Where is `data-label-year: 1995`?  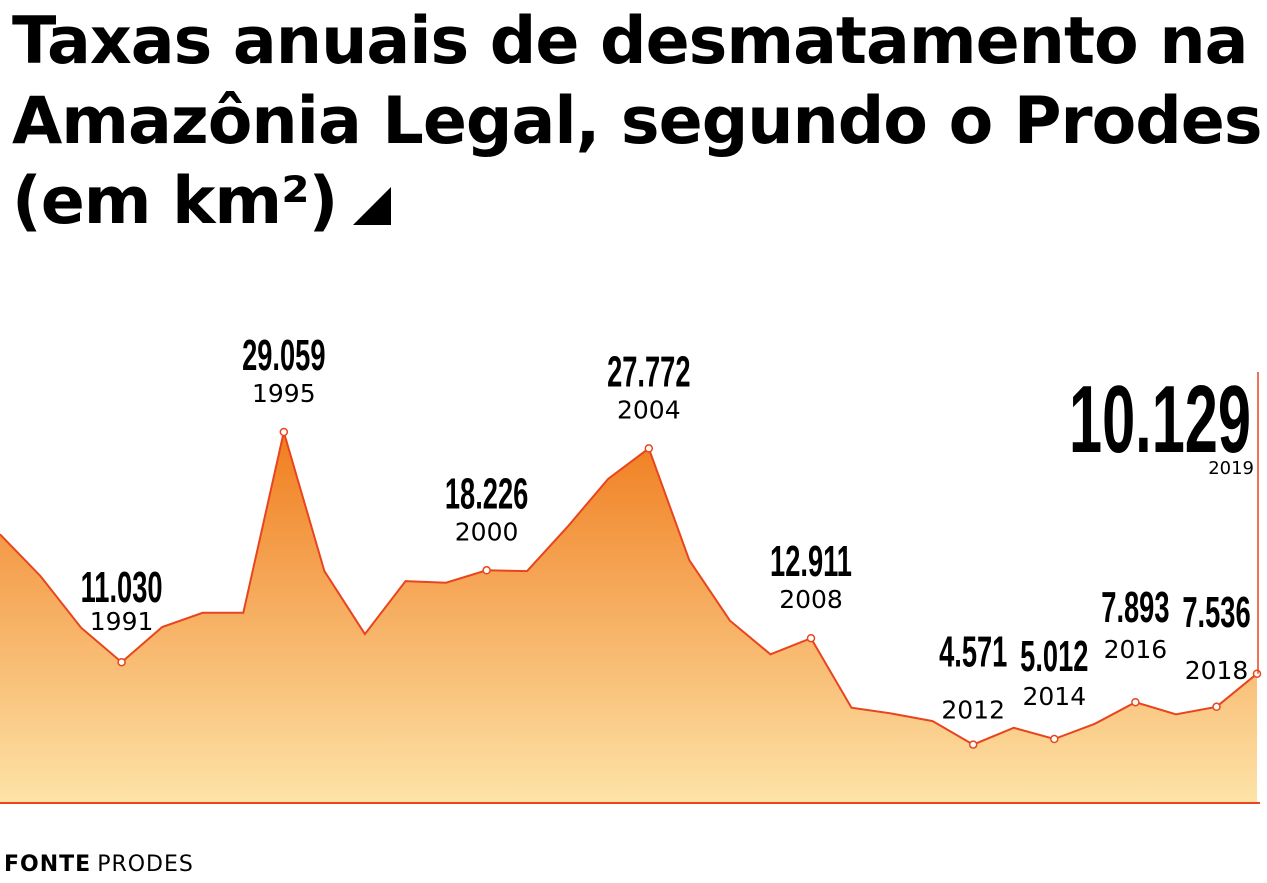
data-label-year: 1995 is located at coordinates (284, 393).